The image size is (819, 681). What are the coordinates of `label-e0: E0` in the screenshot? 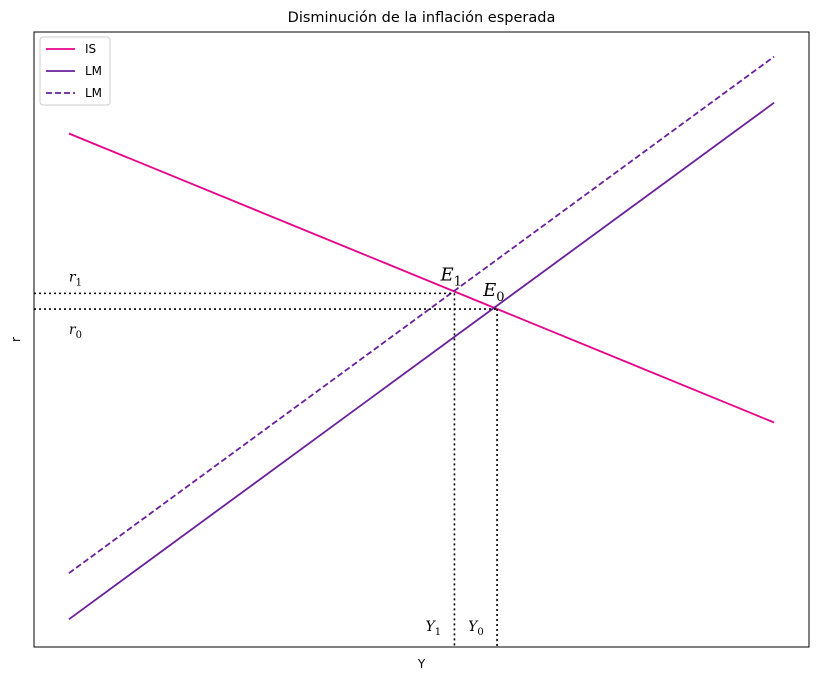 It's located at (493, 292).